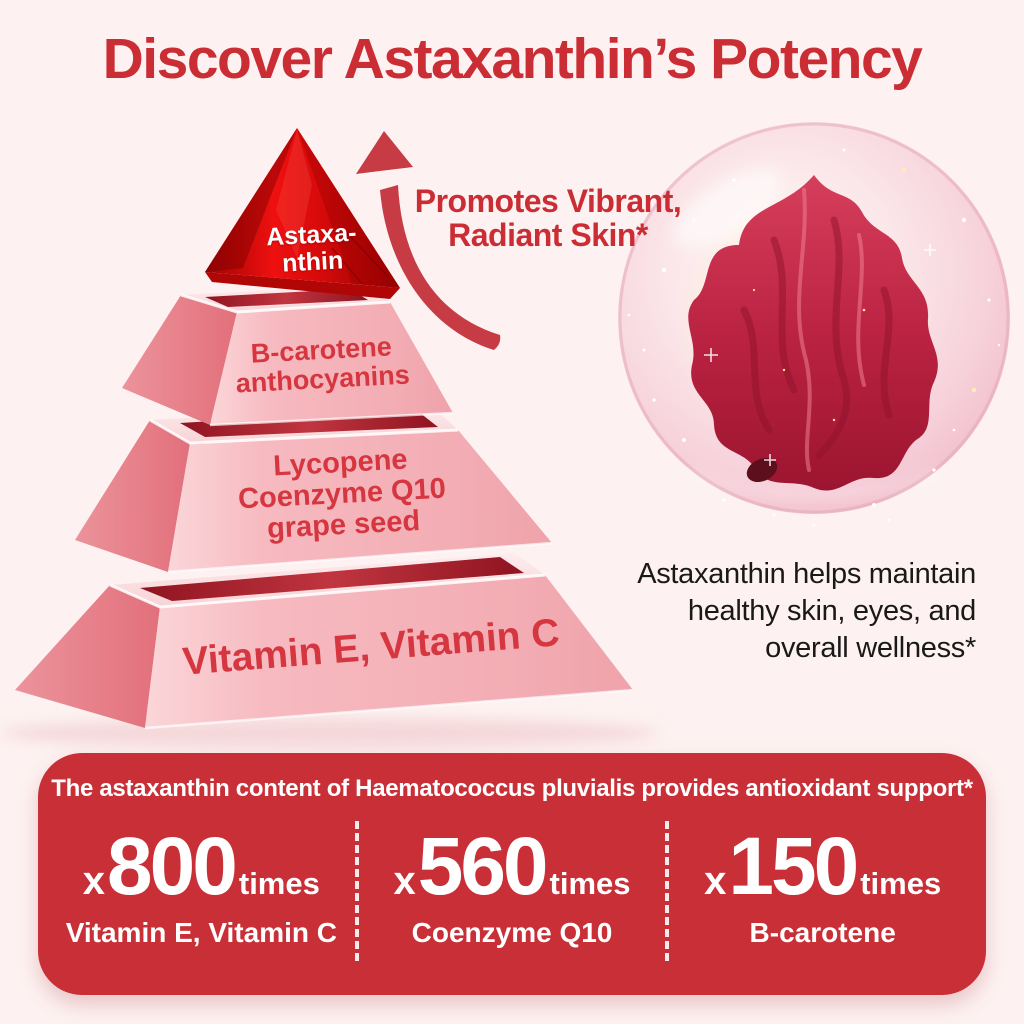 This screenshot has width=1024, height=1024. Describe the element at coordinates (483, 866) in the screenshot. I see `stat-value: 560` at that location.